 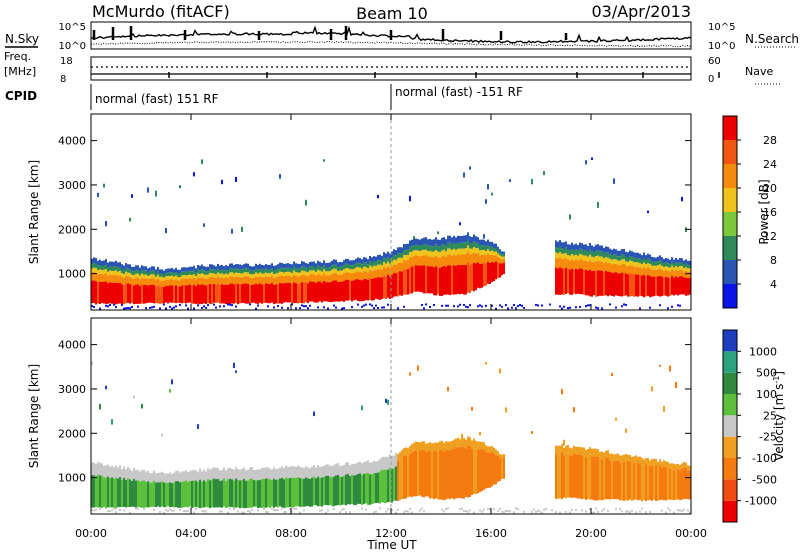 I want to click on colorbar-tick-label: 100, so click(x=766, y=394).